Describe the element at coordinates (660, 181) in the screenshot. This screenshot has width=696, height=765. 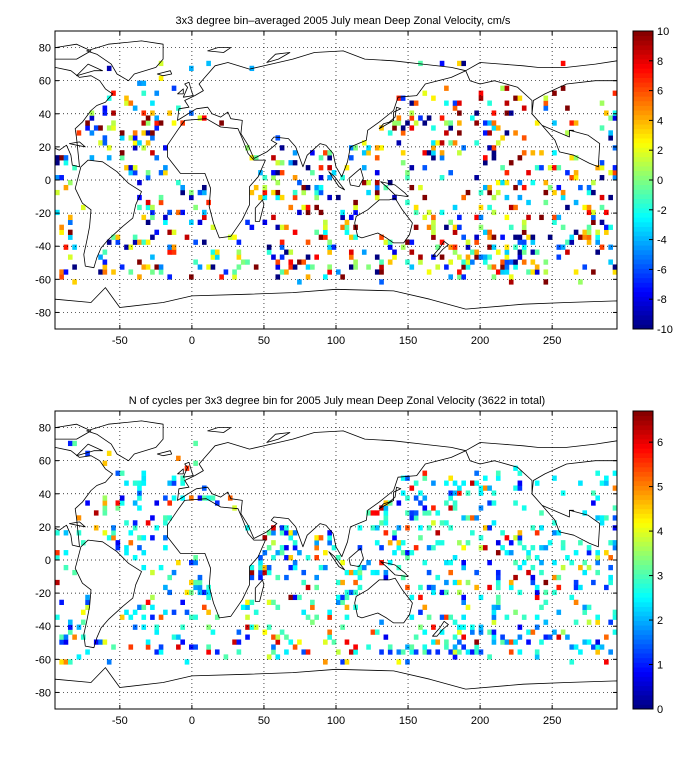
I see `colorbar-tick-label: 0` at that location.